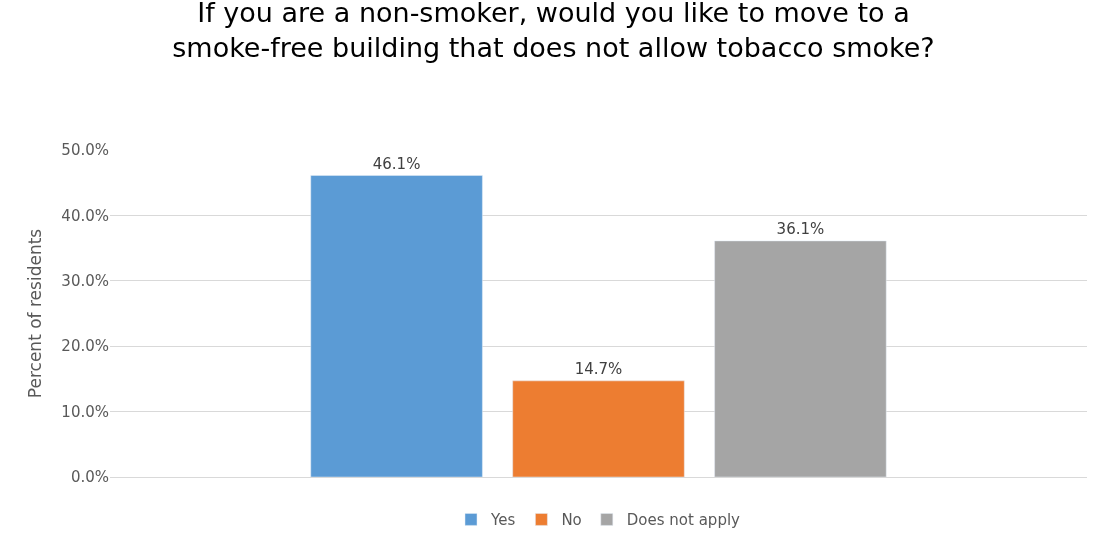 This screenshot has width=1107, height=552. What do you see at coordinates (571, 520) in the screenshot?
I see `legend-label: No` at bounding box center [571, 520].